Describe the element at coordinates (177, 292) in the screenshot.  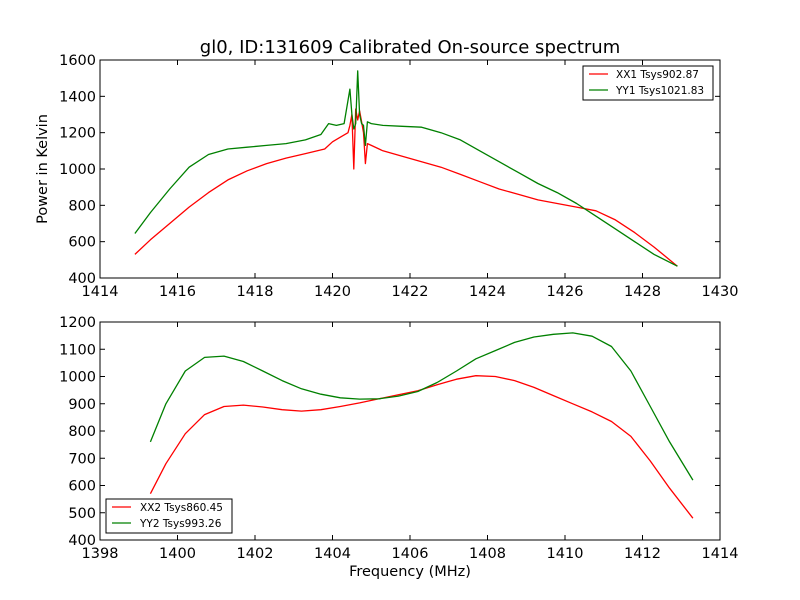
I see `x-tick-label: 1416` at that location.